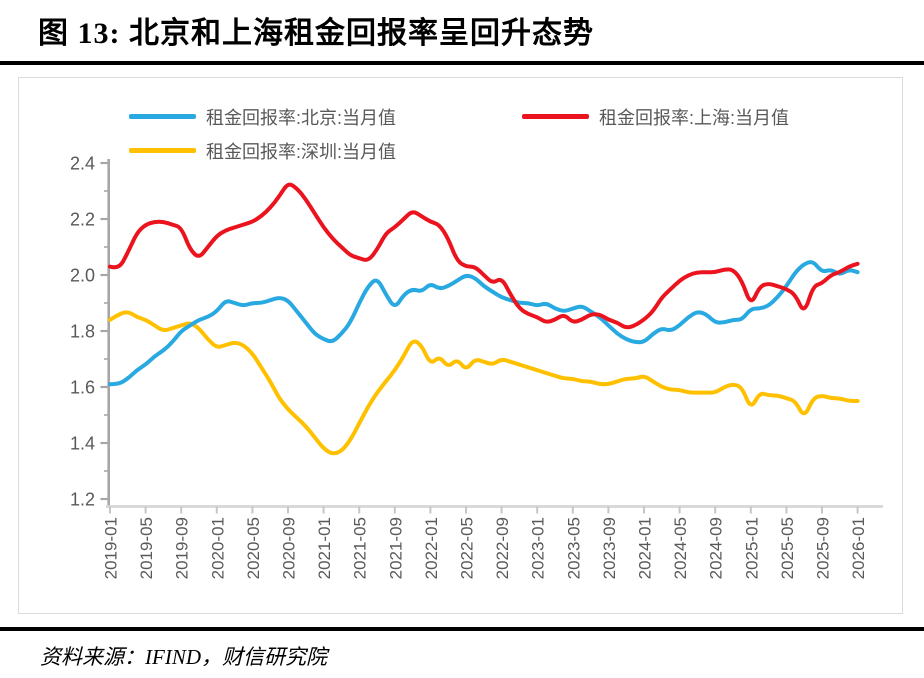  Describe the element at coordinates (462, 629) in the screenshot. I see `bottom-divider` at that location.